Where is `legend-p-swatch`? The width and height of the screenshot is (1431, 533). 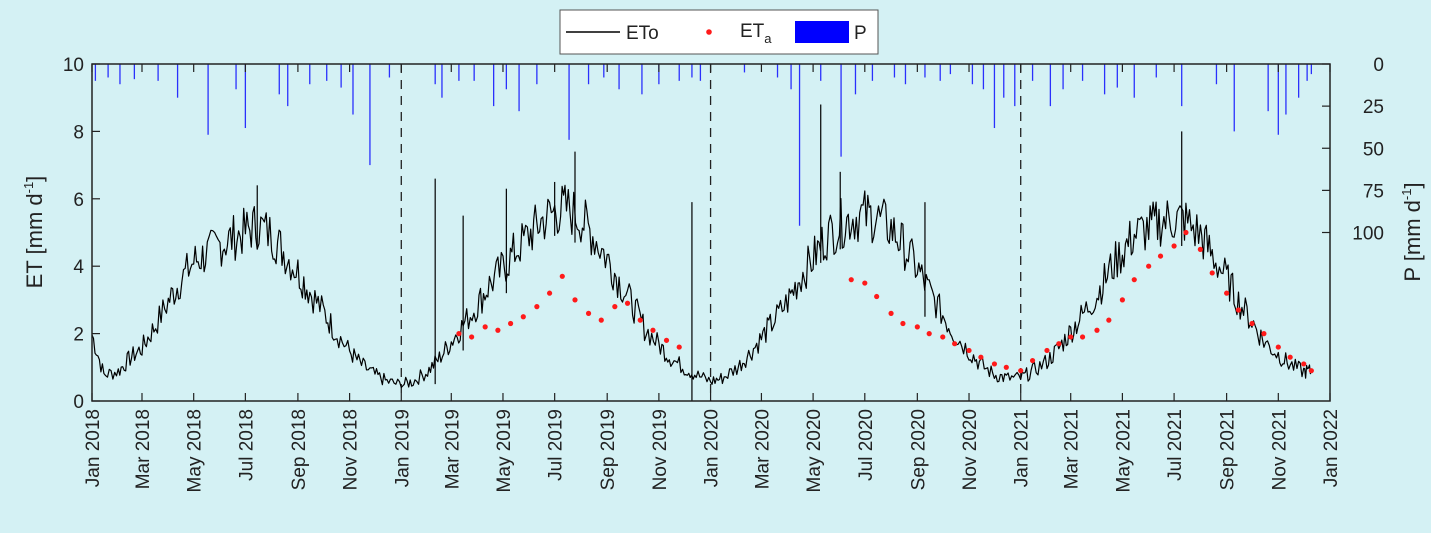 legend-p-swatch is located at coordinates (822, 32).